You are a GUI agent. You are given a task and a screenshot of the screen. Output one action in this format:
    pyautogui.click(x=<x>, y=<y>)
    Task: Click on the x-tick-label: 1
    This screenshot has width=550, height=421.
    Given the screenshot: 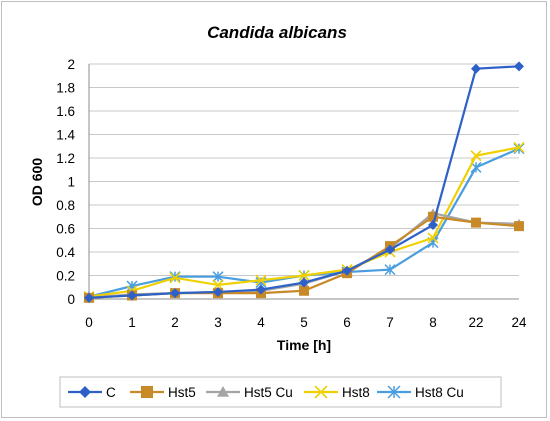 What is the action you would take?
    pyautogui.click(x=132, y=322)
    